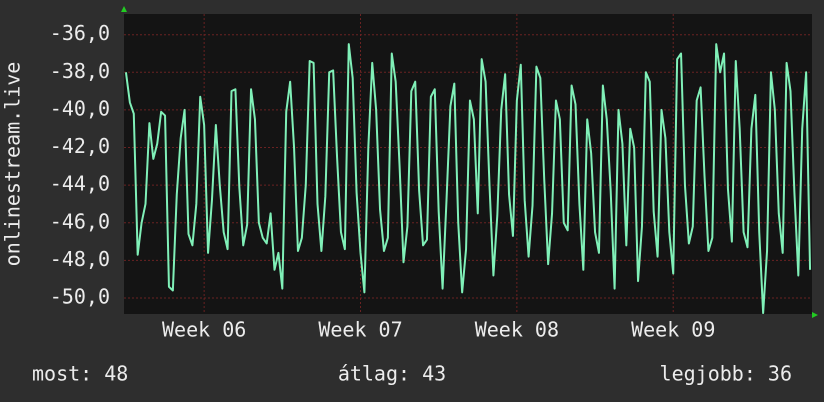 This screenshot has width=824, height=402. What do you see at coordinates (80, 108) in the screenshot?
I see `y-tick-label: -40,0` at bounding box center [80, 108].